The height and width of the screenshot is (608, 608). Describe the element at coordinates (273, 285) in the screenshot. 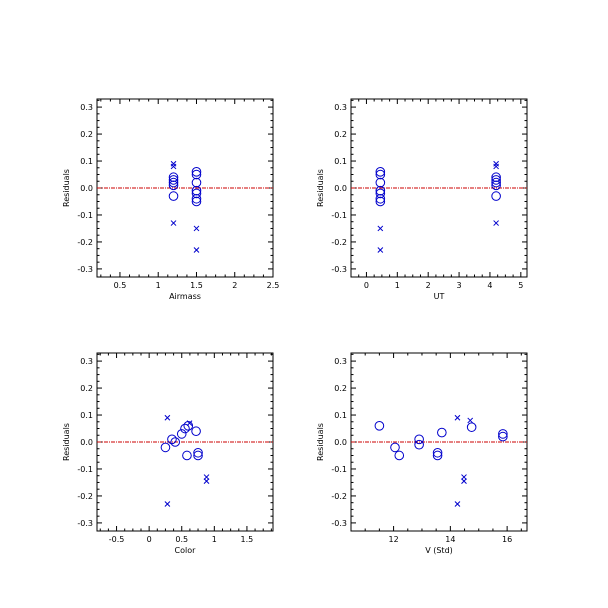

I see `x-tick-label: 2.5` at that location.